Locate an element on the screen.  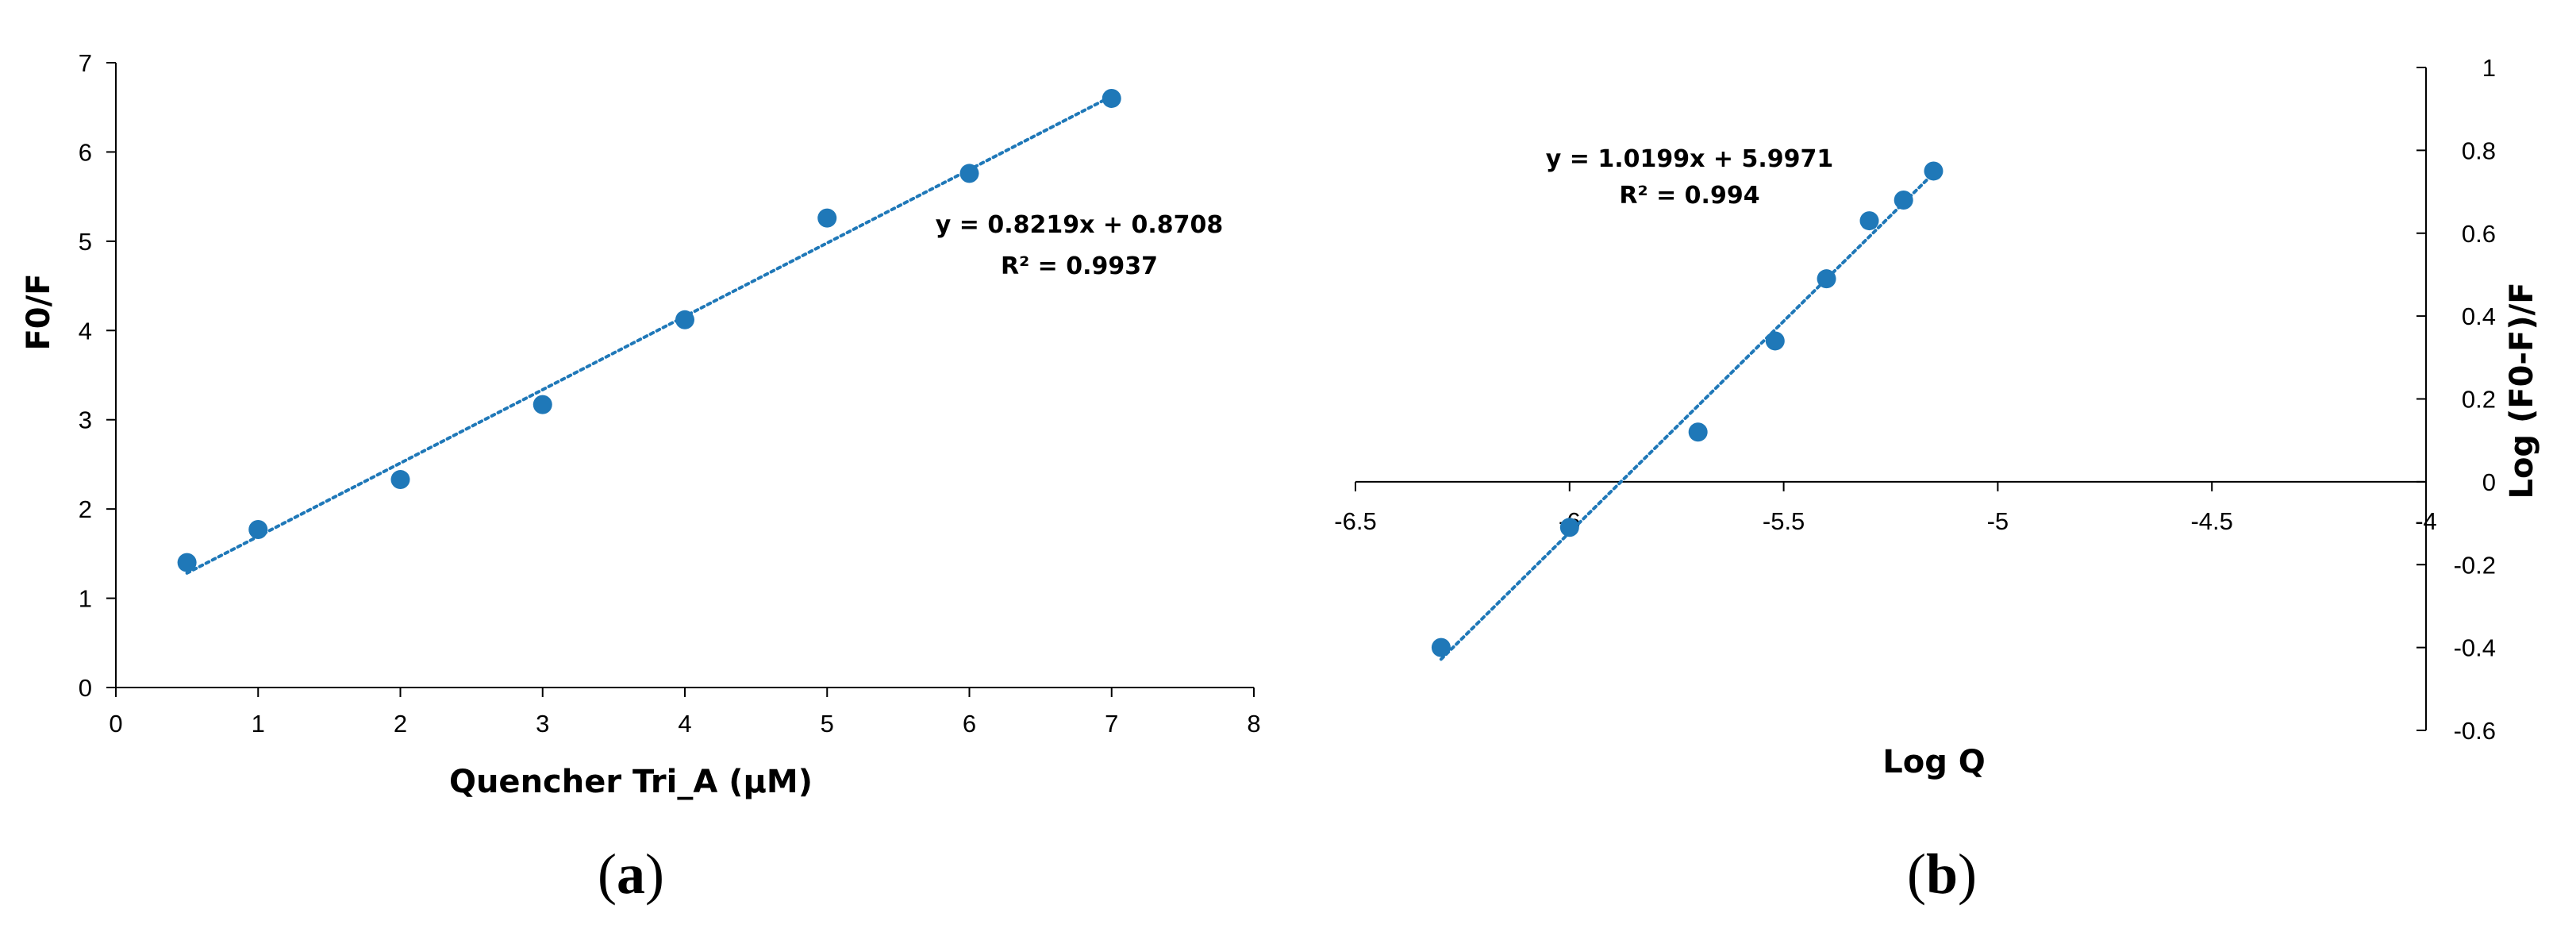
chart-b-points is located at coordinates (1687, 409).